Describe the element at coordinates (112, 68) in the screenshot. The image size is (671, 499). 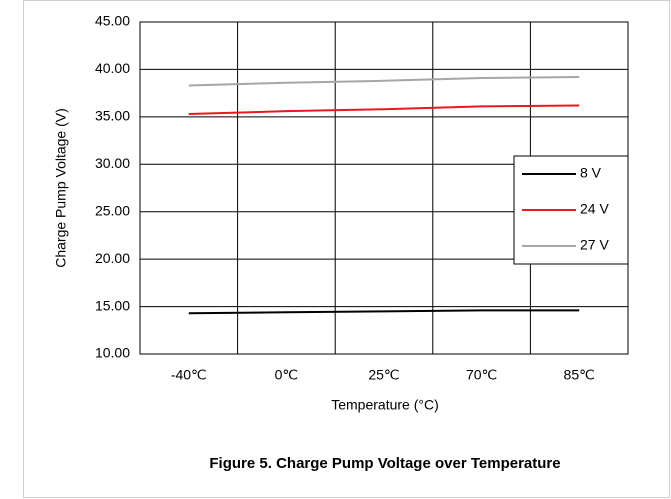
I see `y-tick-label: 40.00` at that location.